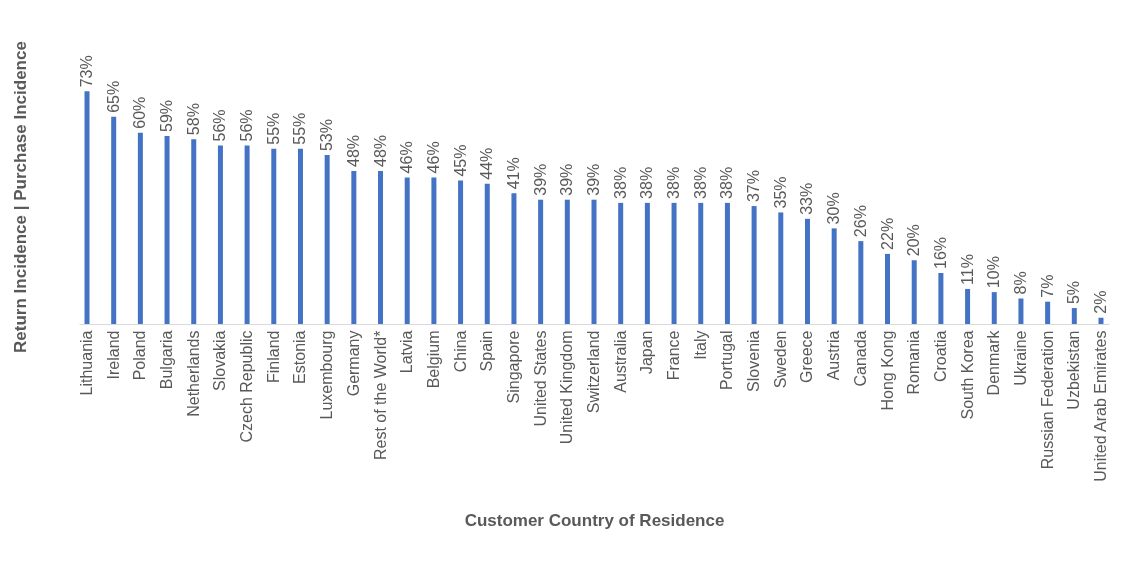 The image size is (1129, 572). What do you see at coordinates (780, 192) in the screenshot?
I see `data-label: 35%` at bounding box center [780, 192].